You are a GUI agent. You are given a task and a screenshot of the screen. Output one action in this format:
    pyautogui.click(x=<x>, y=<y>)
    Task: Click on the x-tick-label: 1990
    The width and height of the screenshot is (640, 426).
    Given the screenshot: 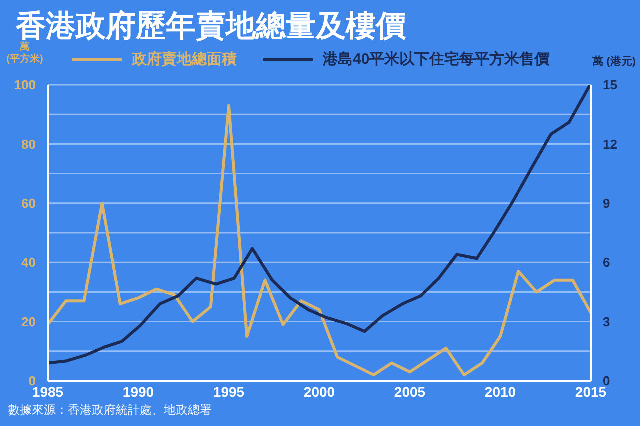 What is the action you would take?
    pyautogui.click(x=138, y=392)
    